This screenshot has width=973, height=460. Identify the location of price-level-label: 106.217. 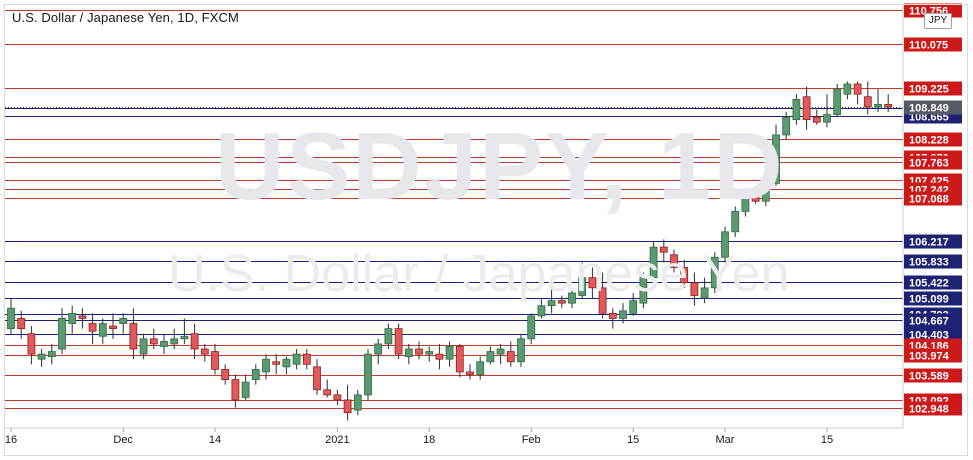
(929, 243).